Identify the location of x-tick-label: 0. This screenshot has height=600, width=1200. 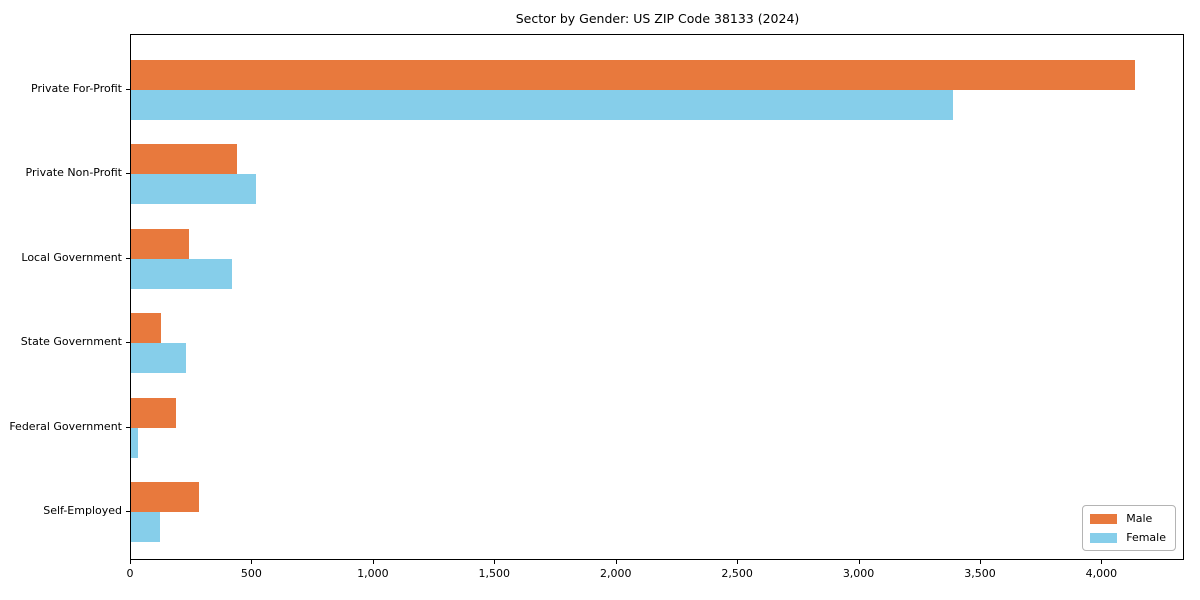
(130, 573).